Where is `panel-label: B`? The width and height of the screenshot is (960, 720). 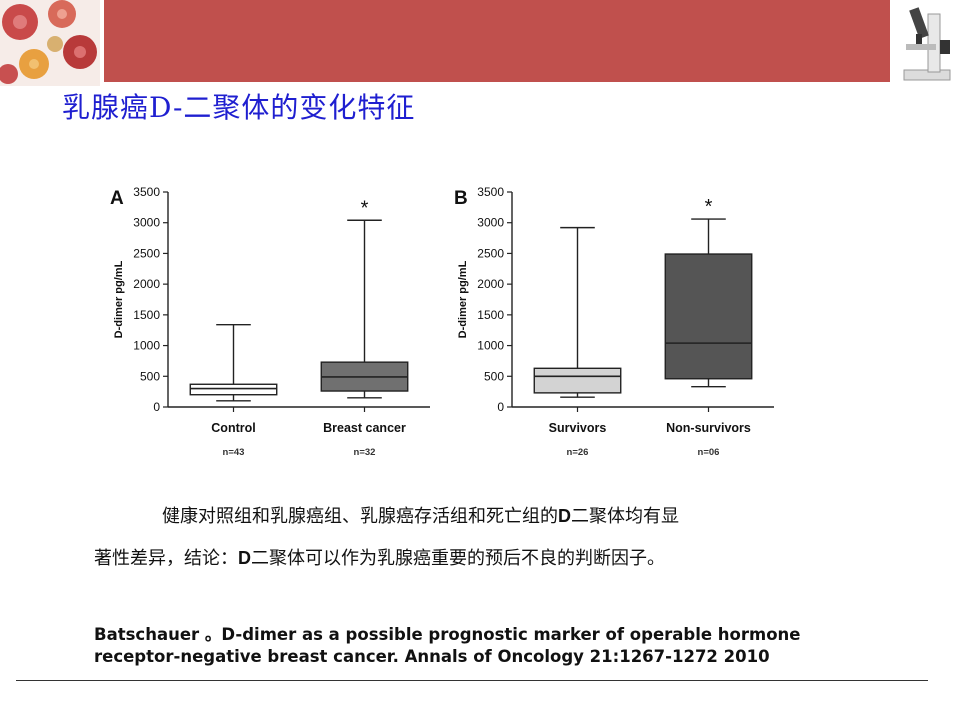 panel-label: B is located at coordinates (461, 198).